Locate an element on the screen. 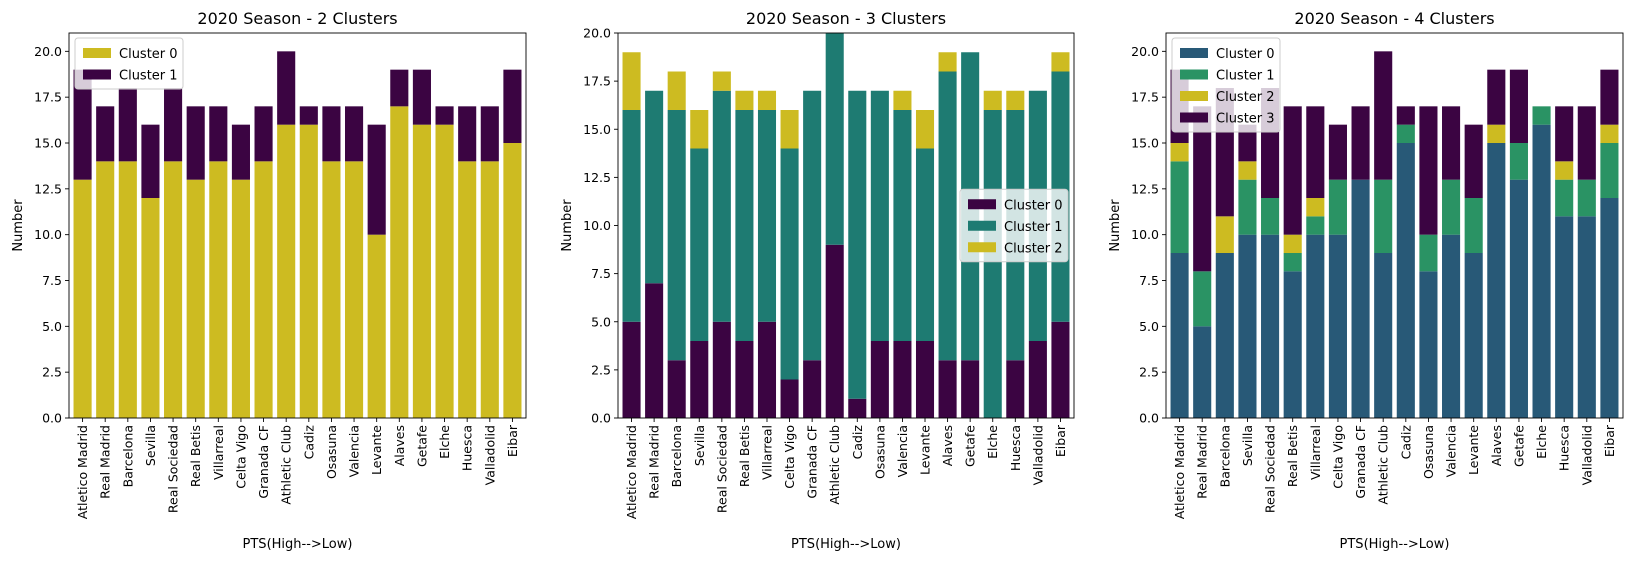 This screenshot has height=561, width=1630. y-tick-label: 7.5 is located at coordinates (1149, 280).